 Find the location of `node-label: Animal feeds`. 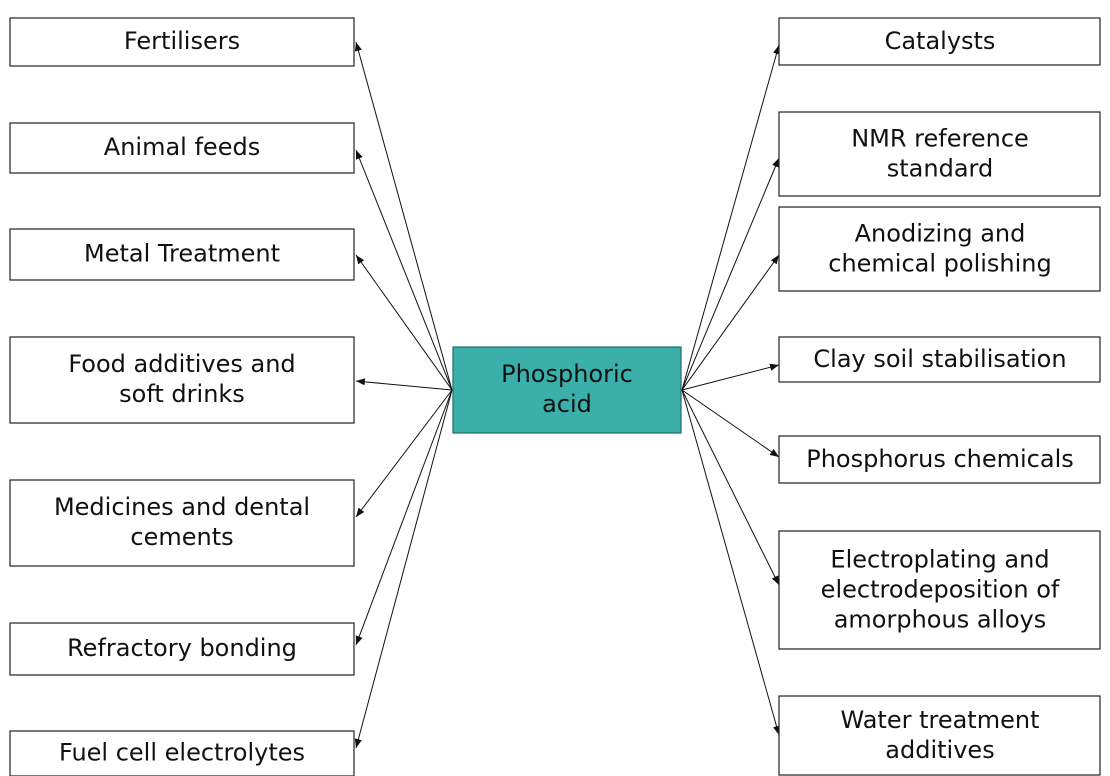

node-label: Animal feeds is located at coordinates (182, 147).